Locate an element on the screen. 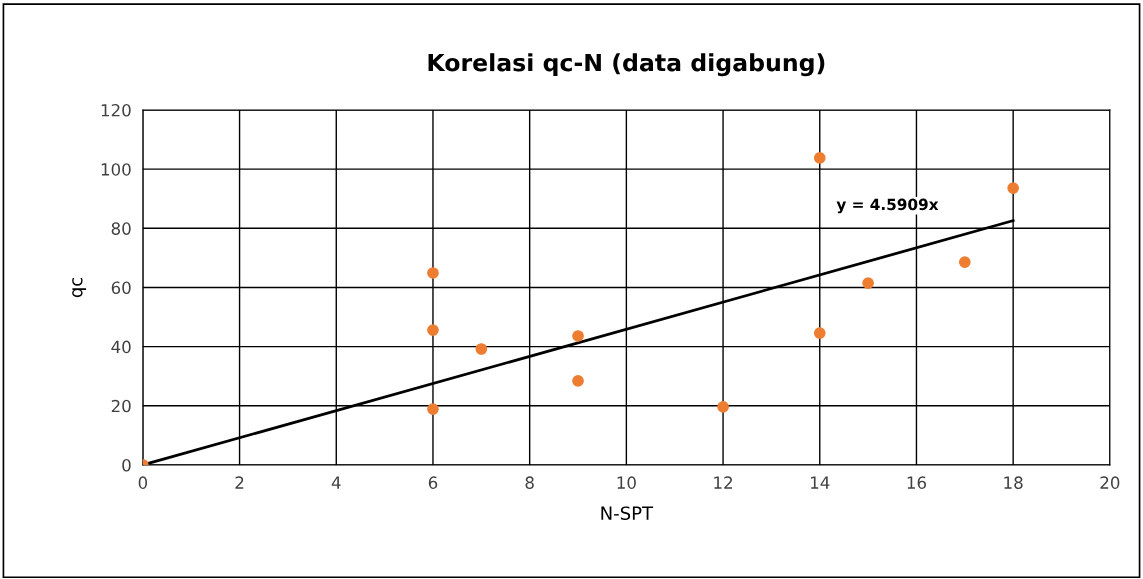 This screenshot has width=1143, height=579. y-tick-label: 60 is located at coordinates (121, 288).